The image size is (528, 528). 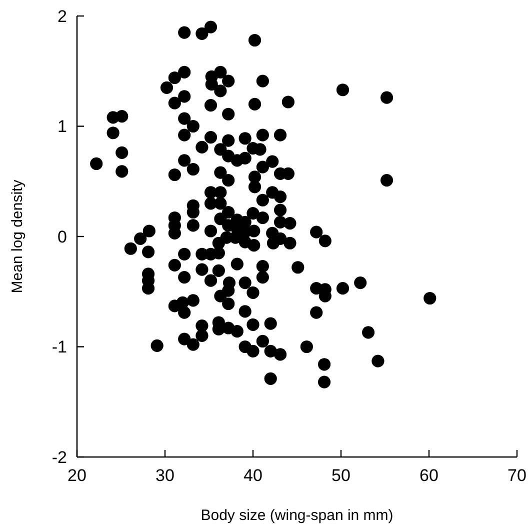 What do you see at coordinates (17, 236) in the screenshot?
I see `y-axis-title: Mean log density` at bounding box center [17, 236].